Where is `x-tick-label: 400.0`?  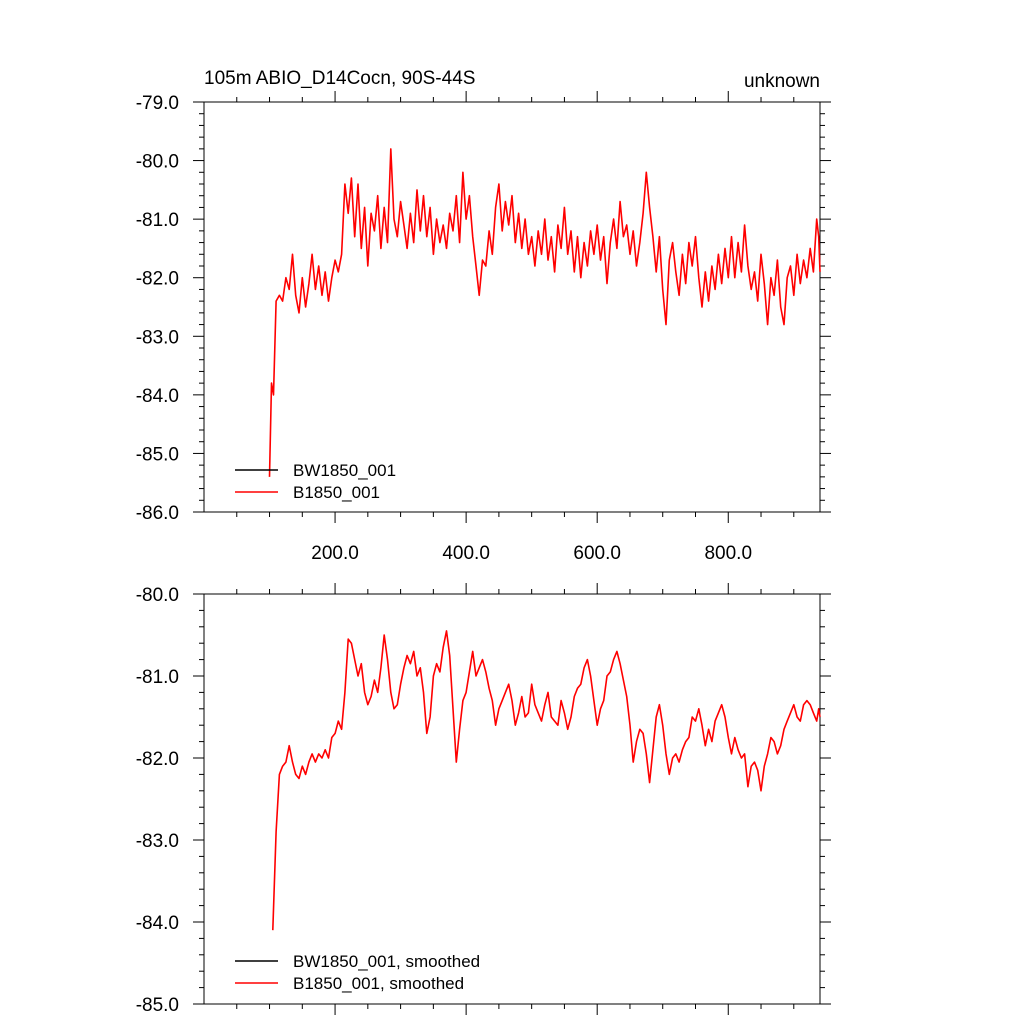 x-tick-label: 400.0 is located at coordinates (466, 553).